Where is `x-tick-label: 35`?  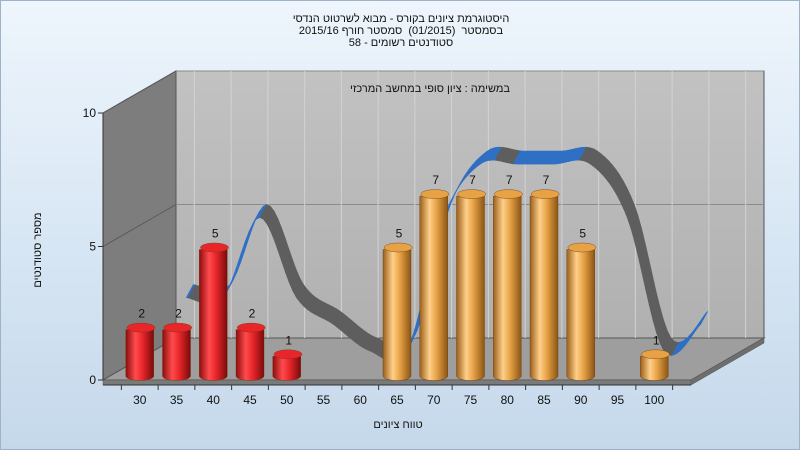 x-tick-label: 35 is located at coordinates (177, 400).